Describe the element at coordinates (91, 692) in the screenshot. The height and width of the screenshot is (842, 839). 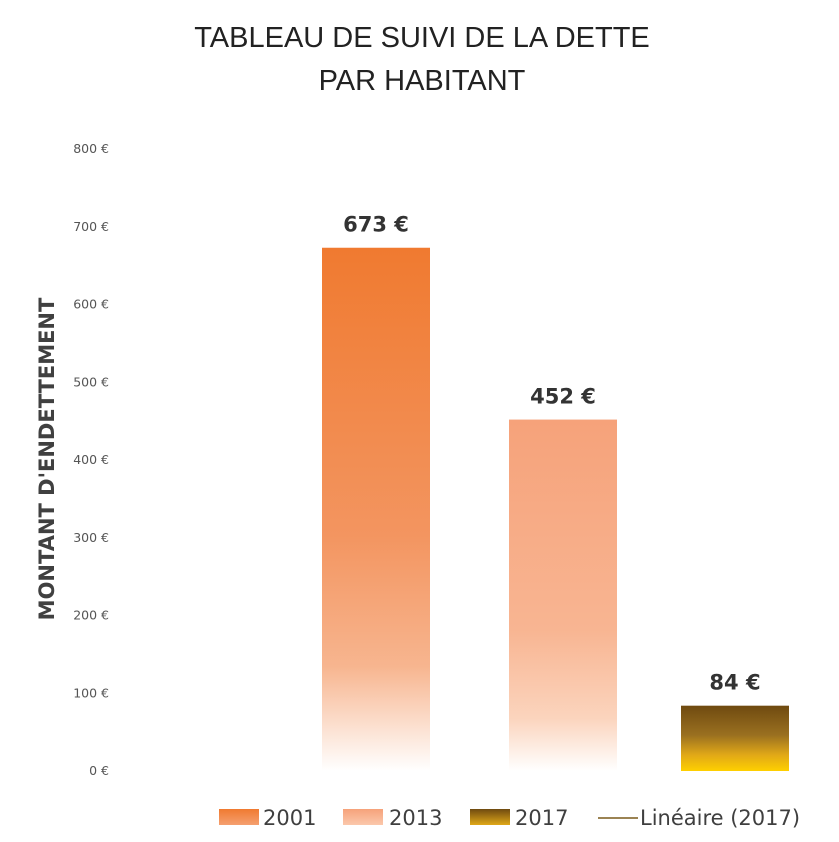
I see `y-tick-label: 100 €` at that location.